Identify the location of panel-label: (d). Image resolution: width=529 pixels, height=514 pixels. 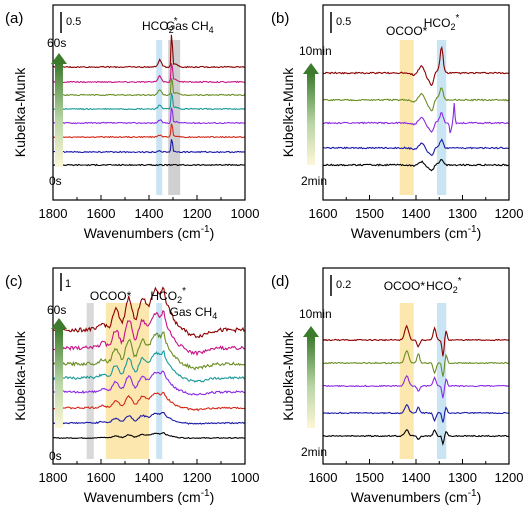
(280, 281).